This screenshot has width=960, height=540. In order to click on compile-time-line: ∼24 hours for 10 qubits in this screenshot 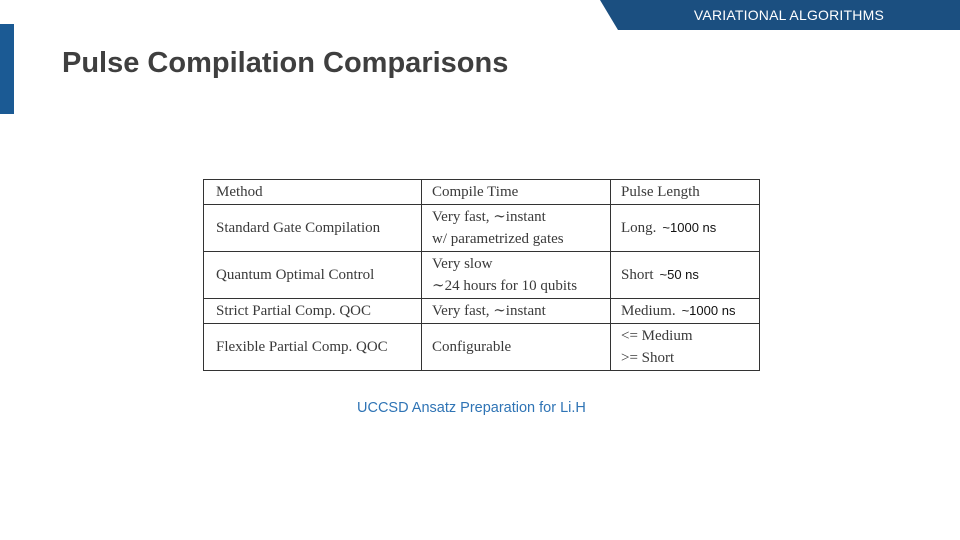, I will do `click(505, 286)`.